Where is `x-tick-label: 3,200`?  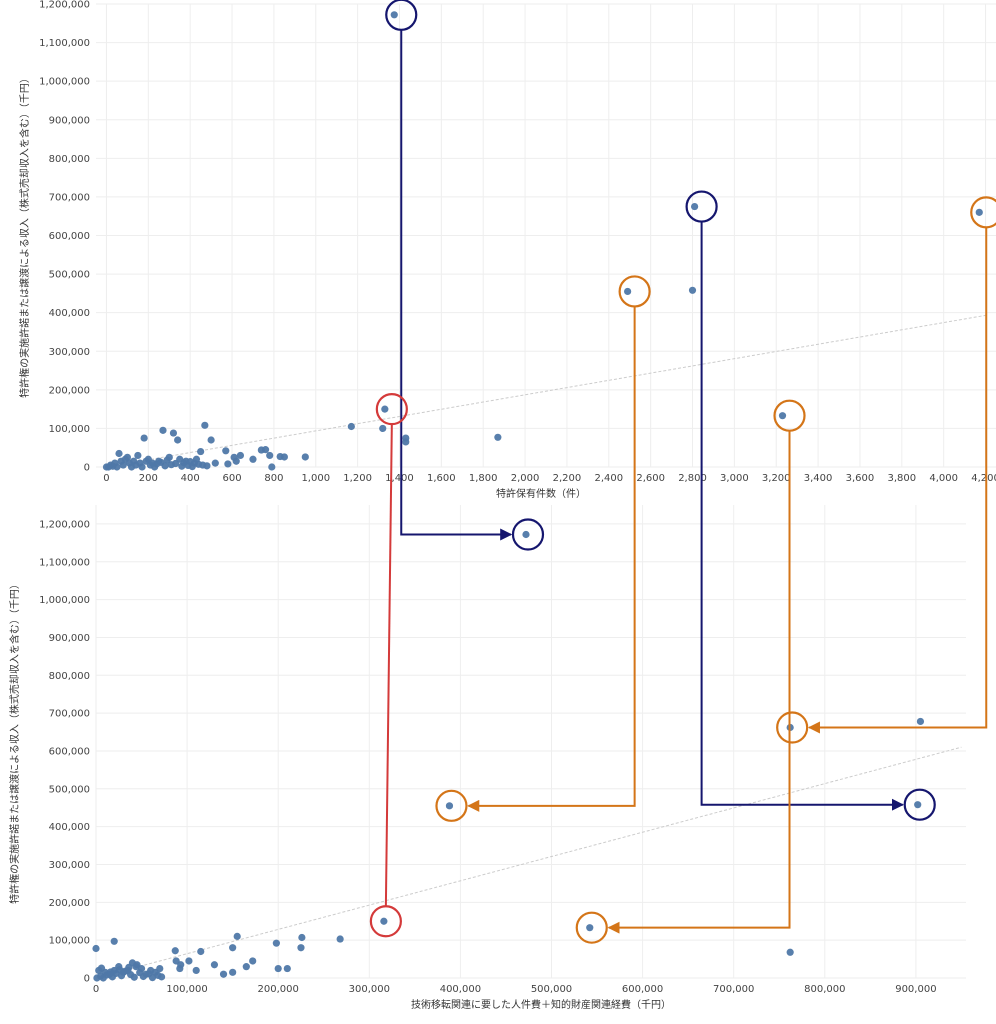
x-tick-label: 3,200 is located at coordinates (776, 478).